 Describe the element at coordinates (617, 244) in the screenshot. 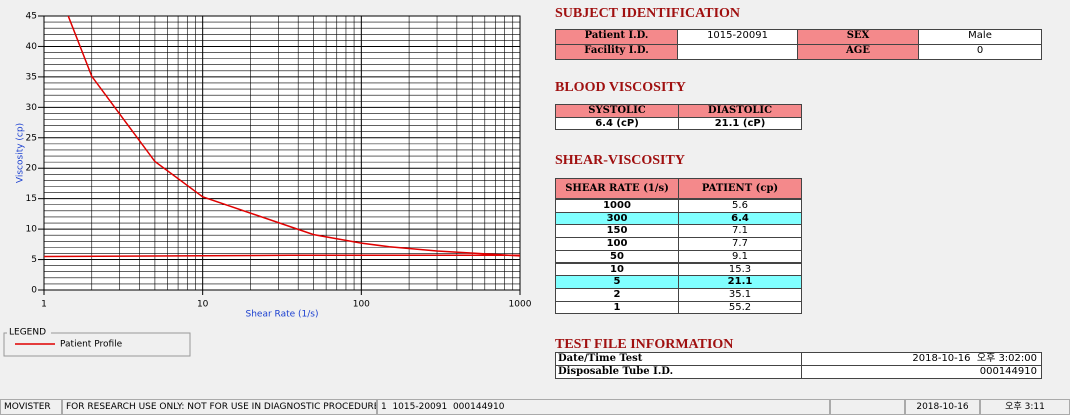

I see `table-cell: 100` at that location.